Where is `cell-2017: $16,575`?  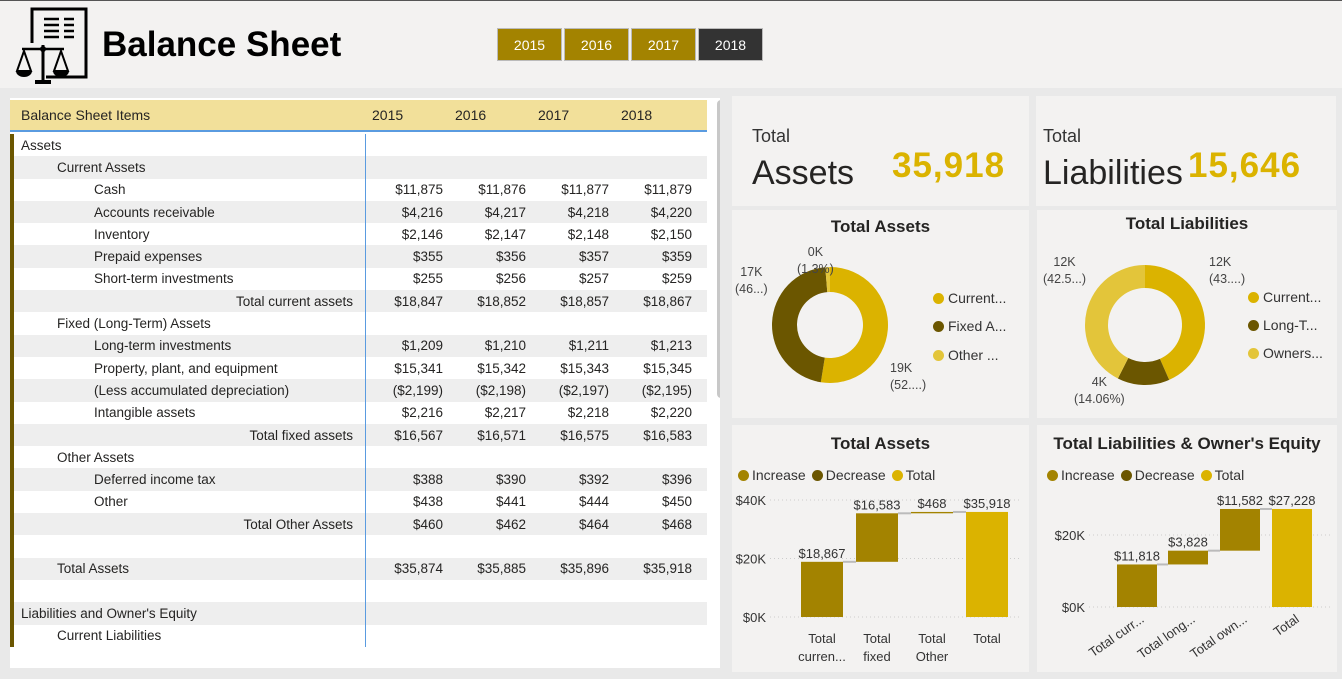
cell-2017: $16,575 is located at coordinates (584, 435).